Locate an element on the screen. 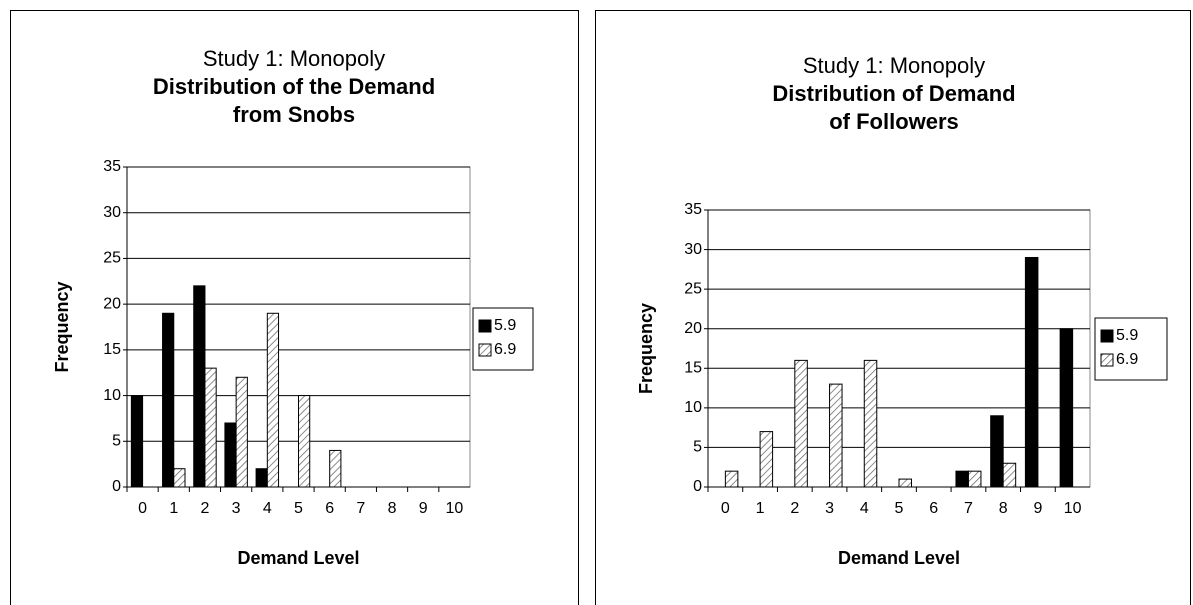  chart-subtitle: of Followers is located at coordinates (894, 121).